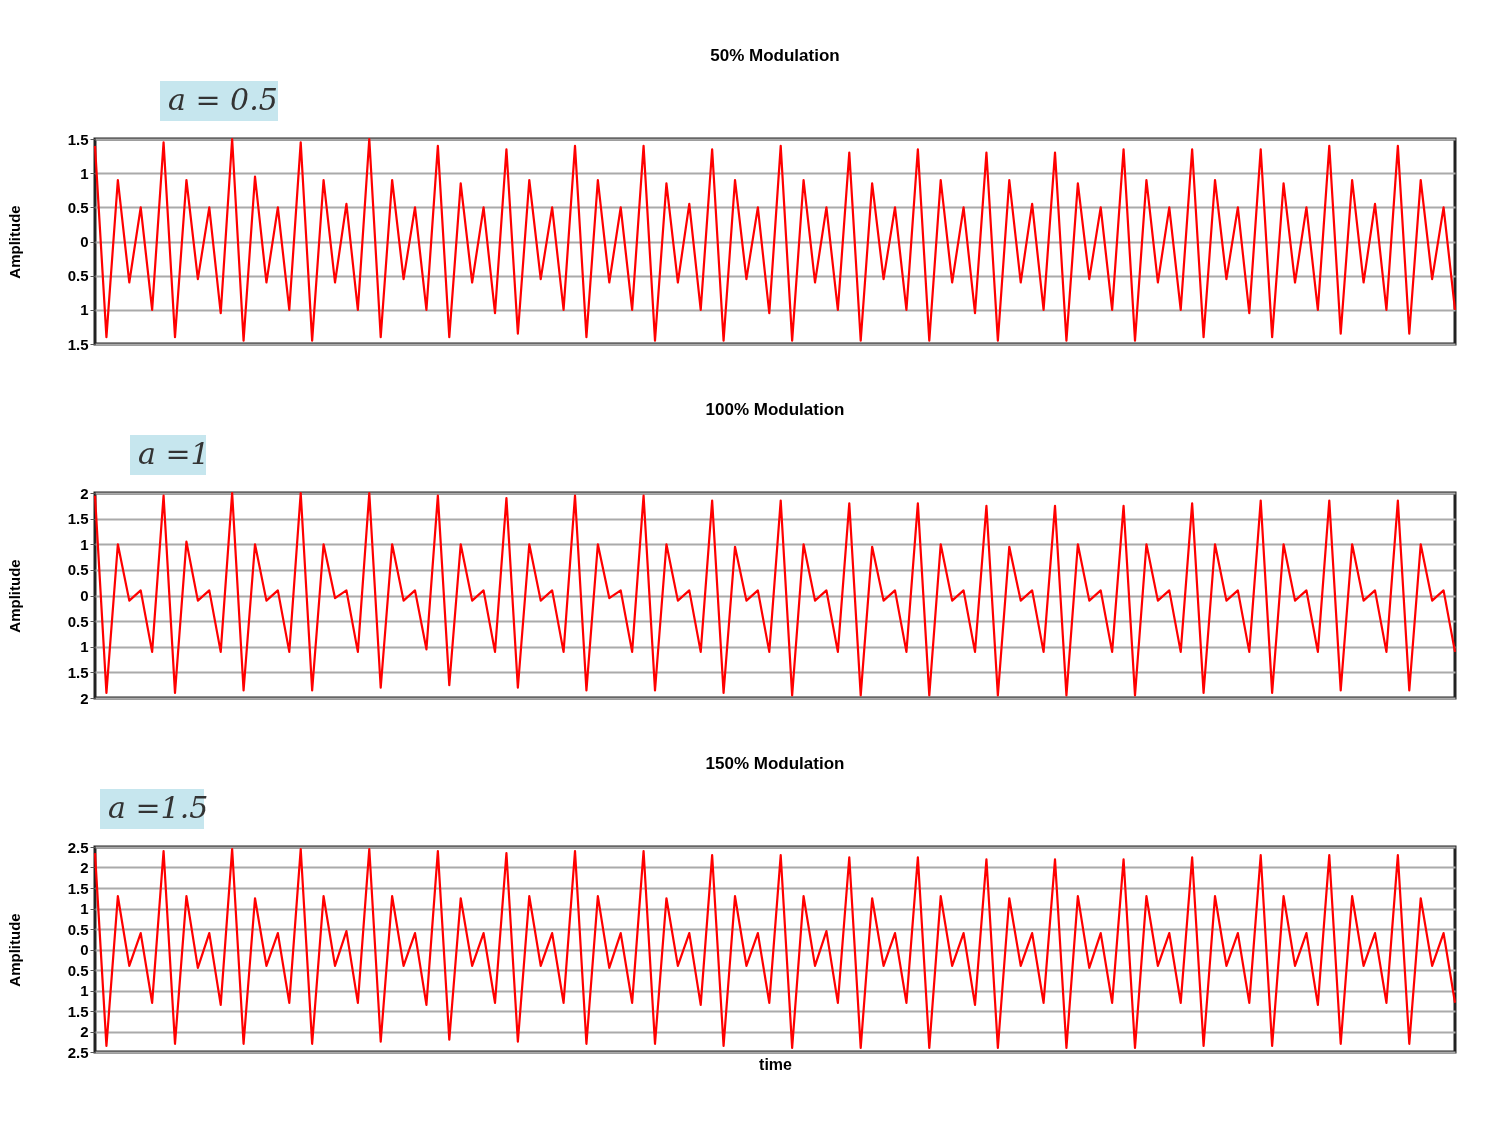  Describe the element at coordinates (775, 409) in the screenshot. I see `chart-title: 100% Modulation` at that location.